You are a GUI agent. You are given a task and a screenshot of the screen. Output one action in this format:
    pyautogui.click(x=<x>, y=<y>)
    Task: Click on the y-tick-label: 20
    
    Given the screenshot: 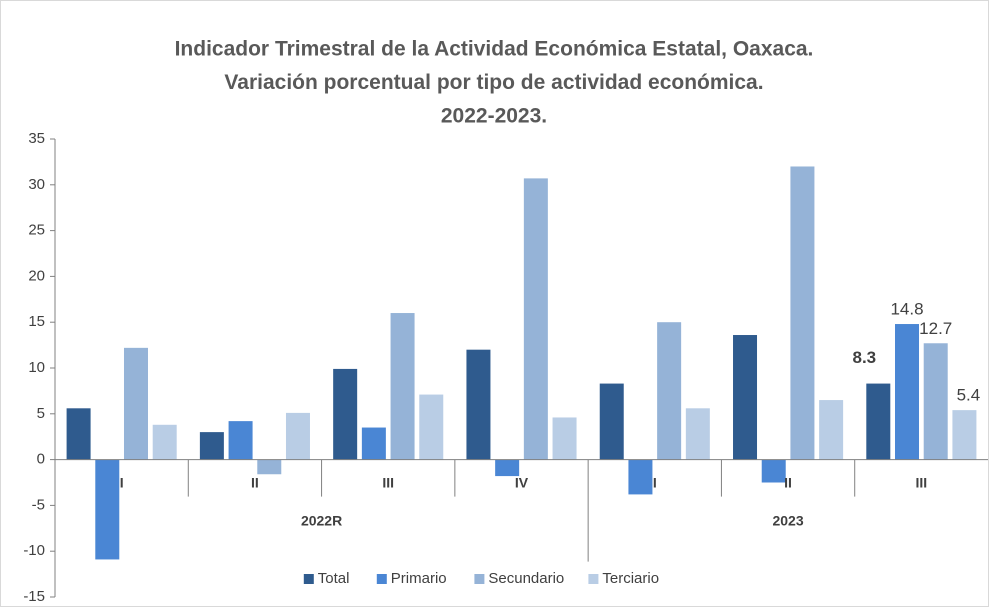 What is the action you would take?
    pyautogui.click(x=36, y=275)
    